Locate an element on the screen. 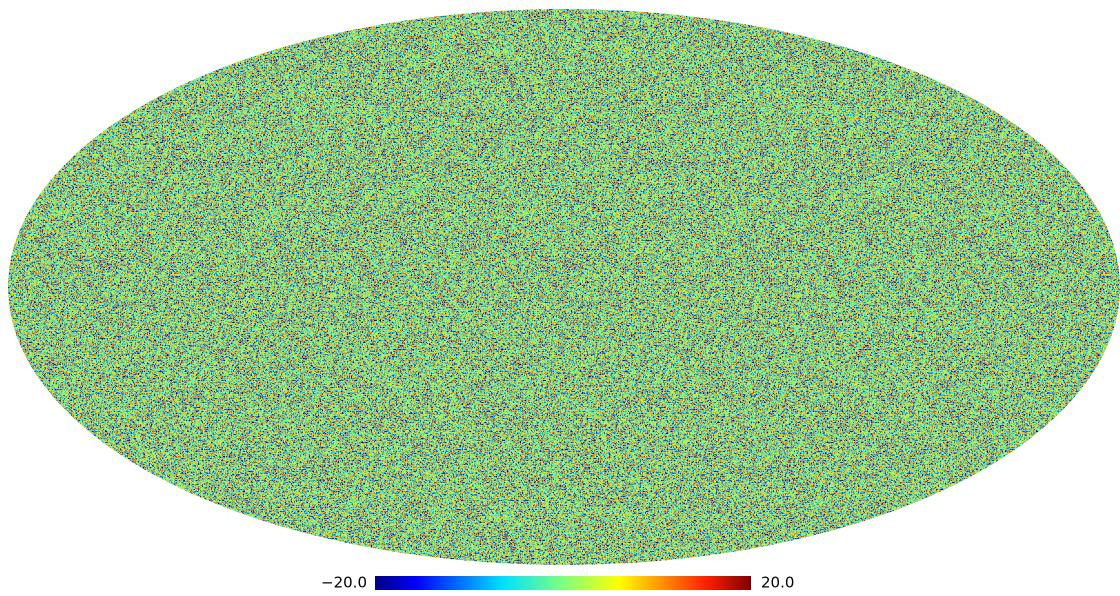 The width and height of the screenshot is (1120, 596). colorbar-min-label: −20.0 is located at coordinates (344, 583).